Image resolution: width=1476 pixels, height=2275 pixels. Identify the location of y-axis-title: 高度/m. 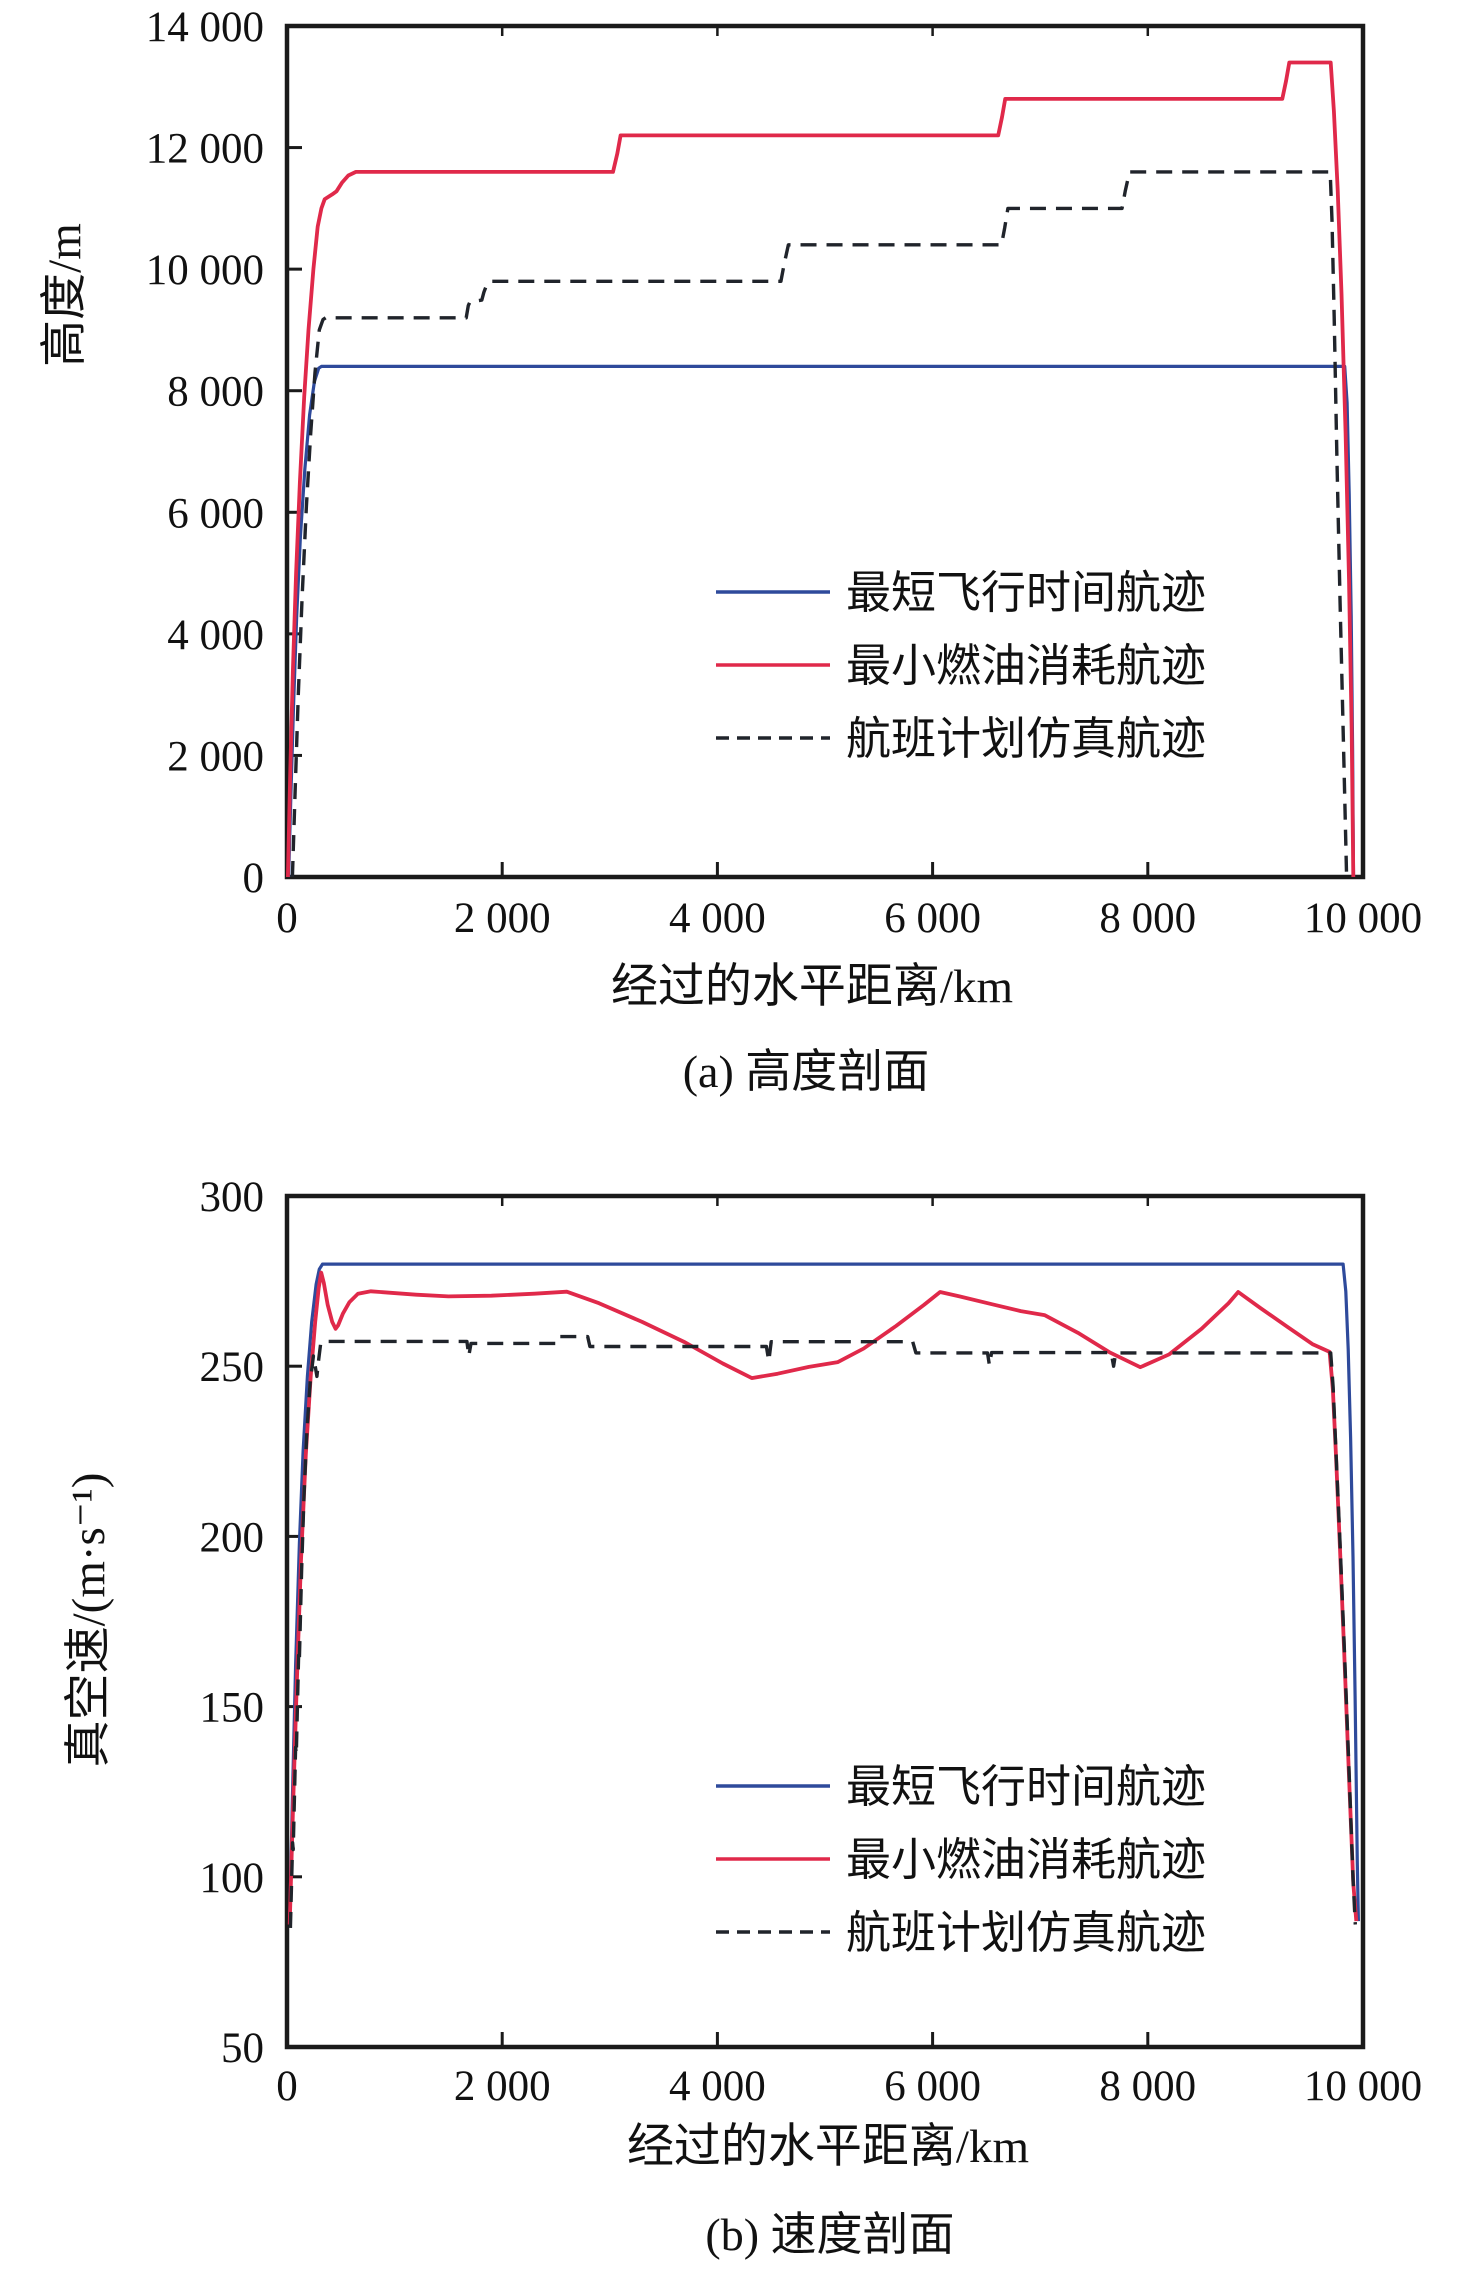
(65, 295).